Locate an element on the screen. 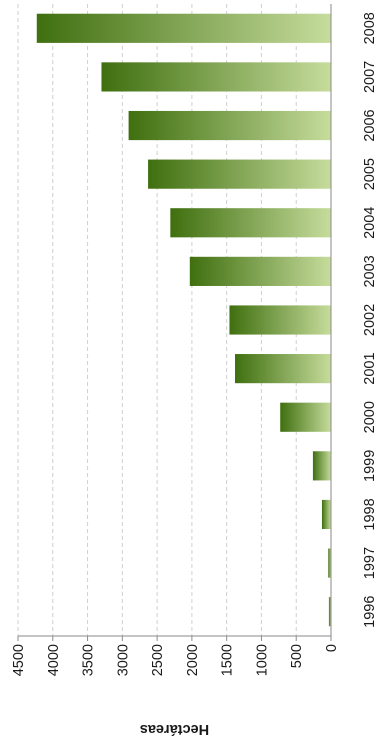 Image resolution: width=377 pixels, height=746 pixels. bar-1999 is located at coordinates (321, 466).